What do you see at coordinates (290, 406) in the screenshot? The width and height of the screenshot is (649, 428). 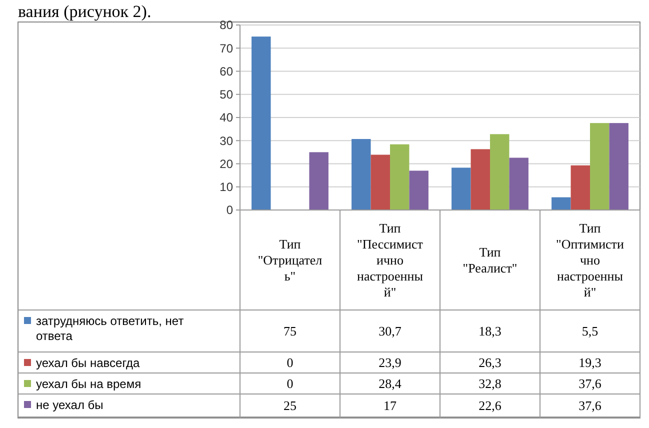 I see `data-label: 25` at bounding box center [290, 406].